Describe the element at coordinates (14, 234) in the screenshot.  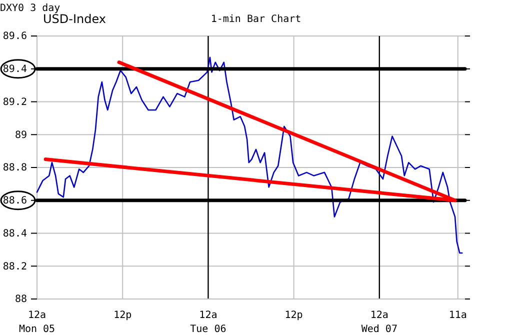
I see `y-tick-label: 88.4` at that location.